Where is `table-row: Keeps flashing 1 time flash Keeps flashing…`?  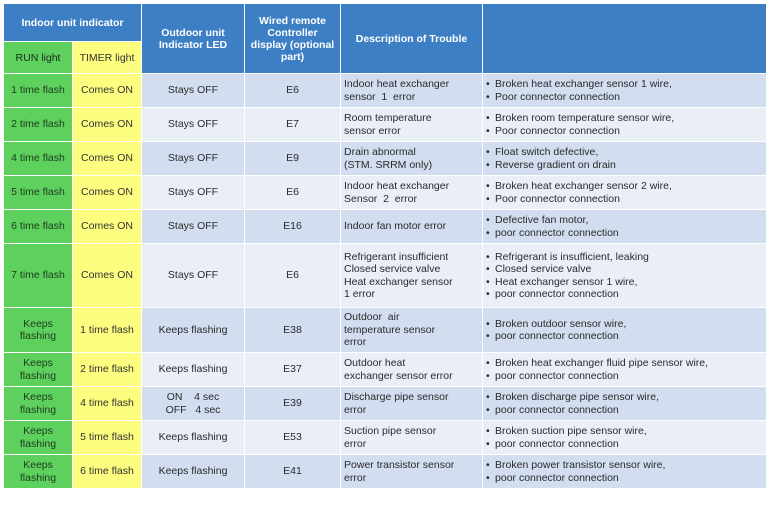
table-row: Keeps flashing 1 time flash Keeps flashing… is located at coordinates (385, 330).